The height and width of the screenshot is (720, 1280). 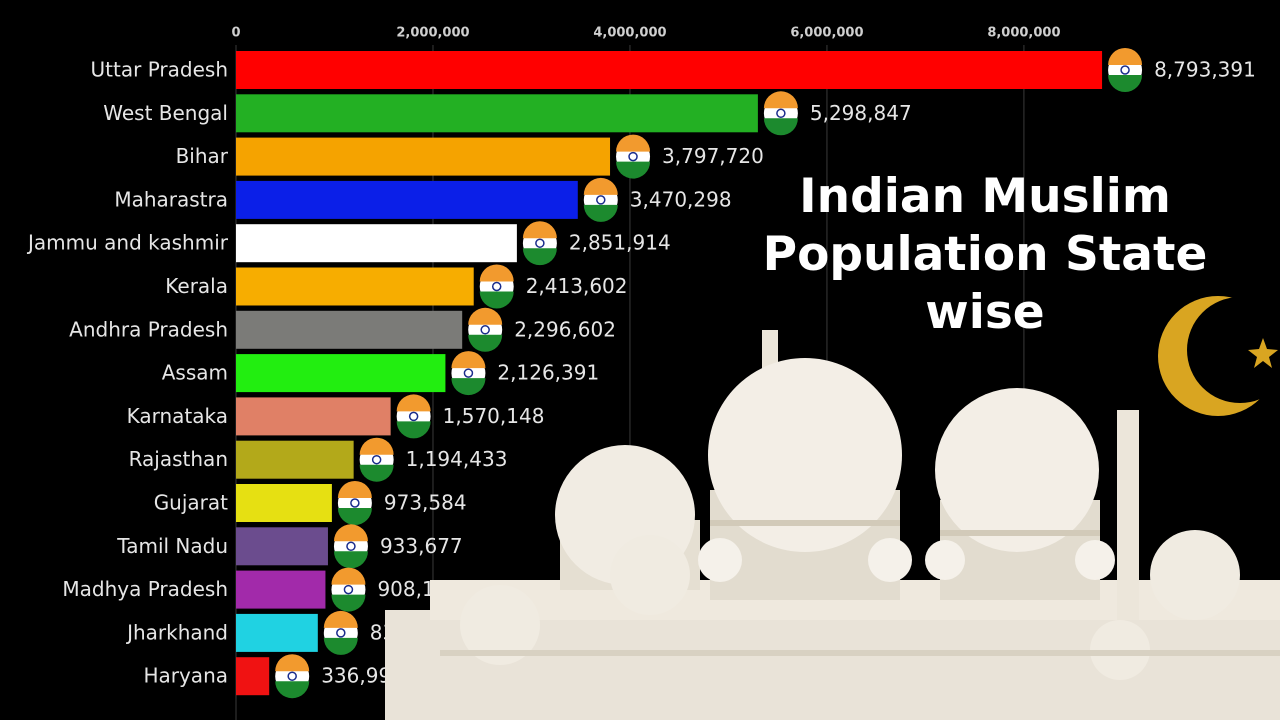 I want to click on y-tick-label: Tamil Nadu, so click(x=172, y=546).